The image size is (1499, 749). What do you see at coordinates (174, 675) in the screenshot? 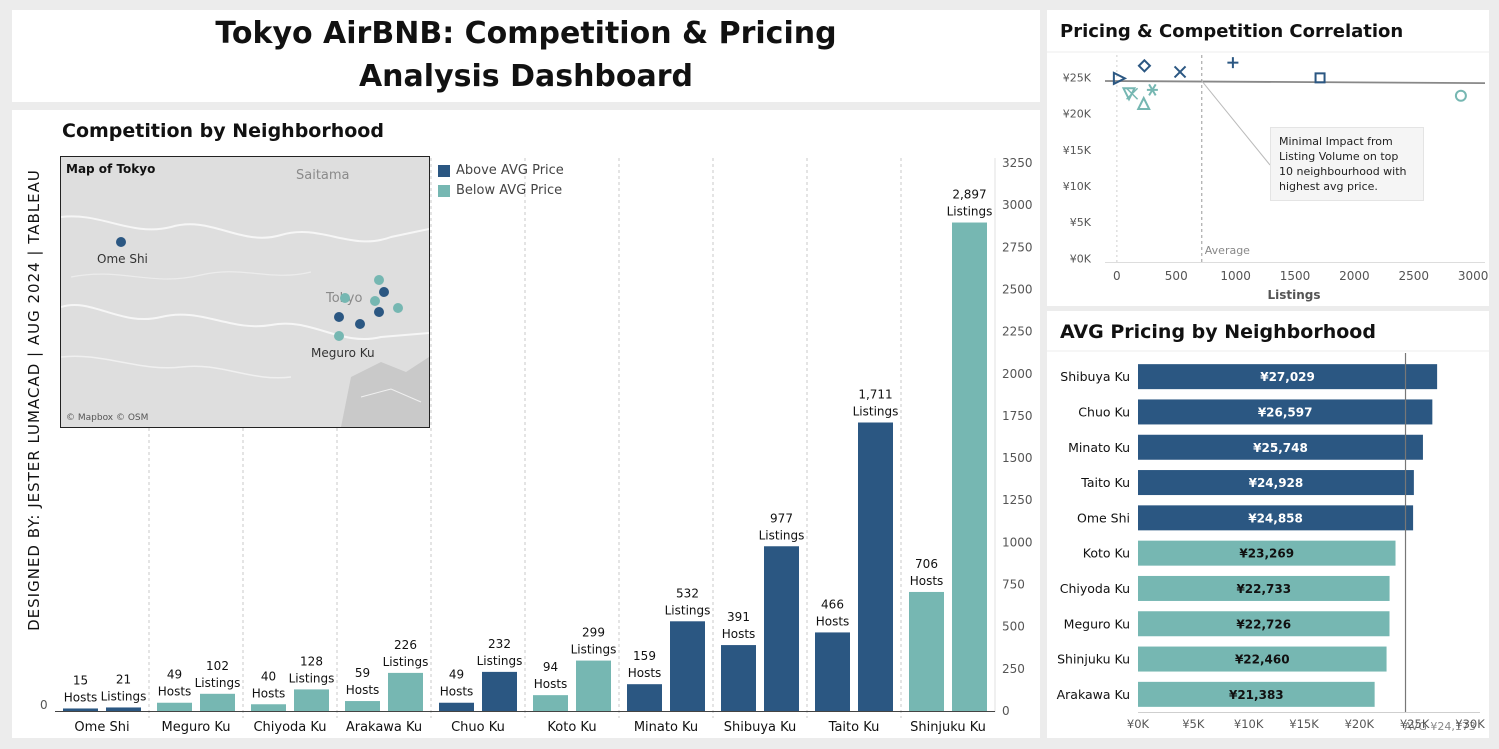
I see `hosts-value-label: 49` at bounding box center [174, 675].